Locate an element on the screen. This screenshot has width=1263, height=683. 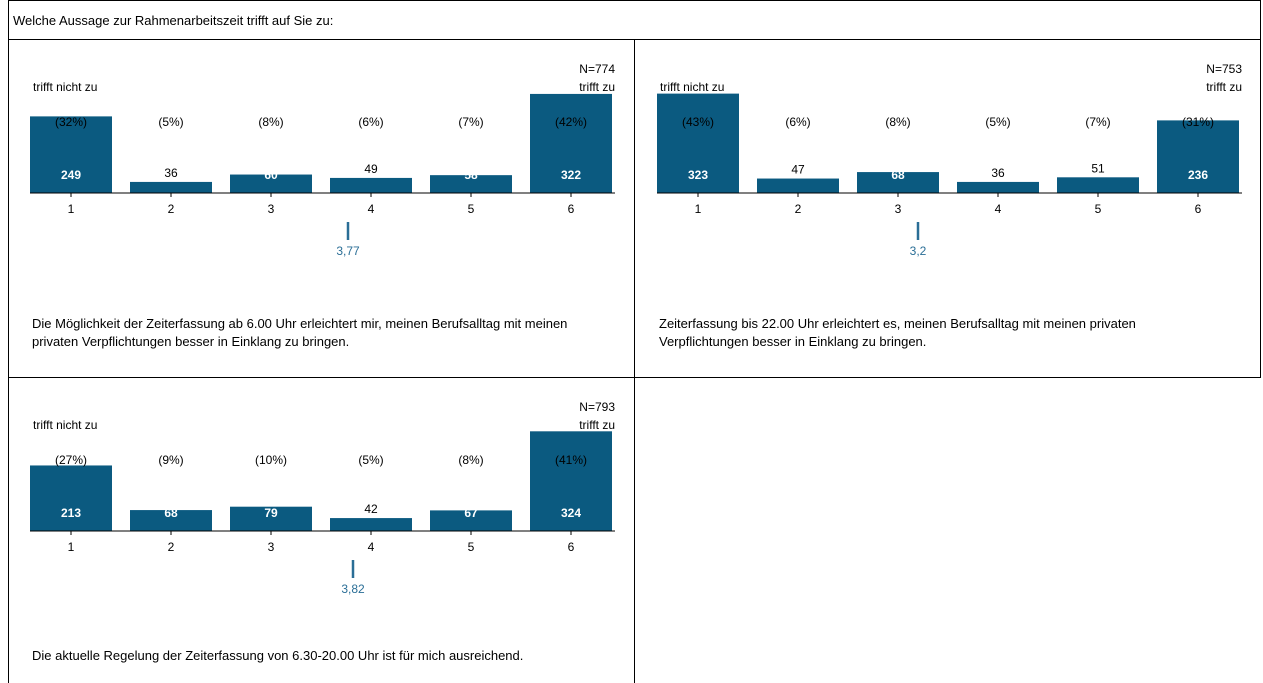
share-label: (31%) is located at coordinates (1198, 122).